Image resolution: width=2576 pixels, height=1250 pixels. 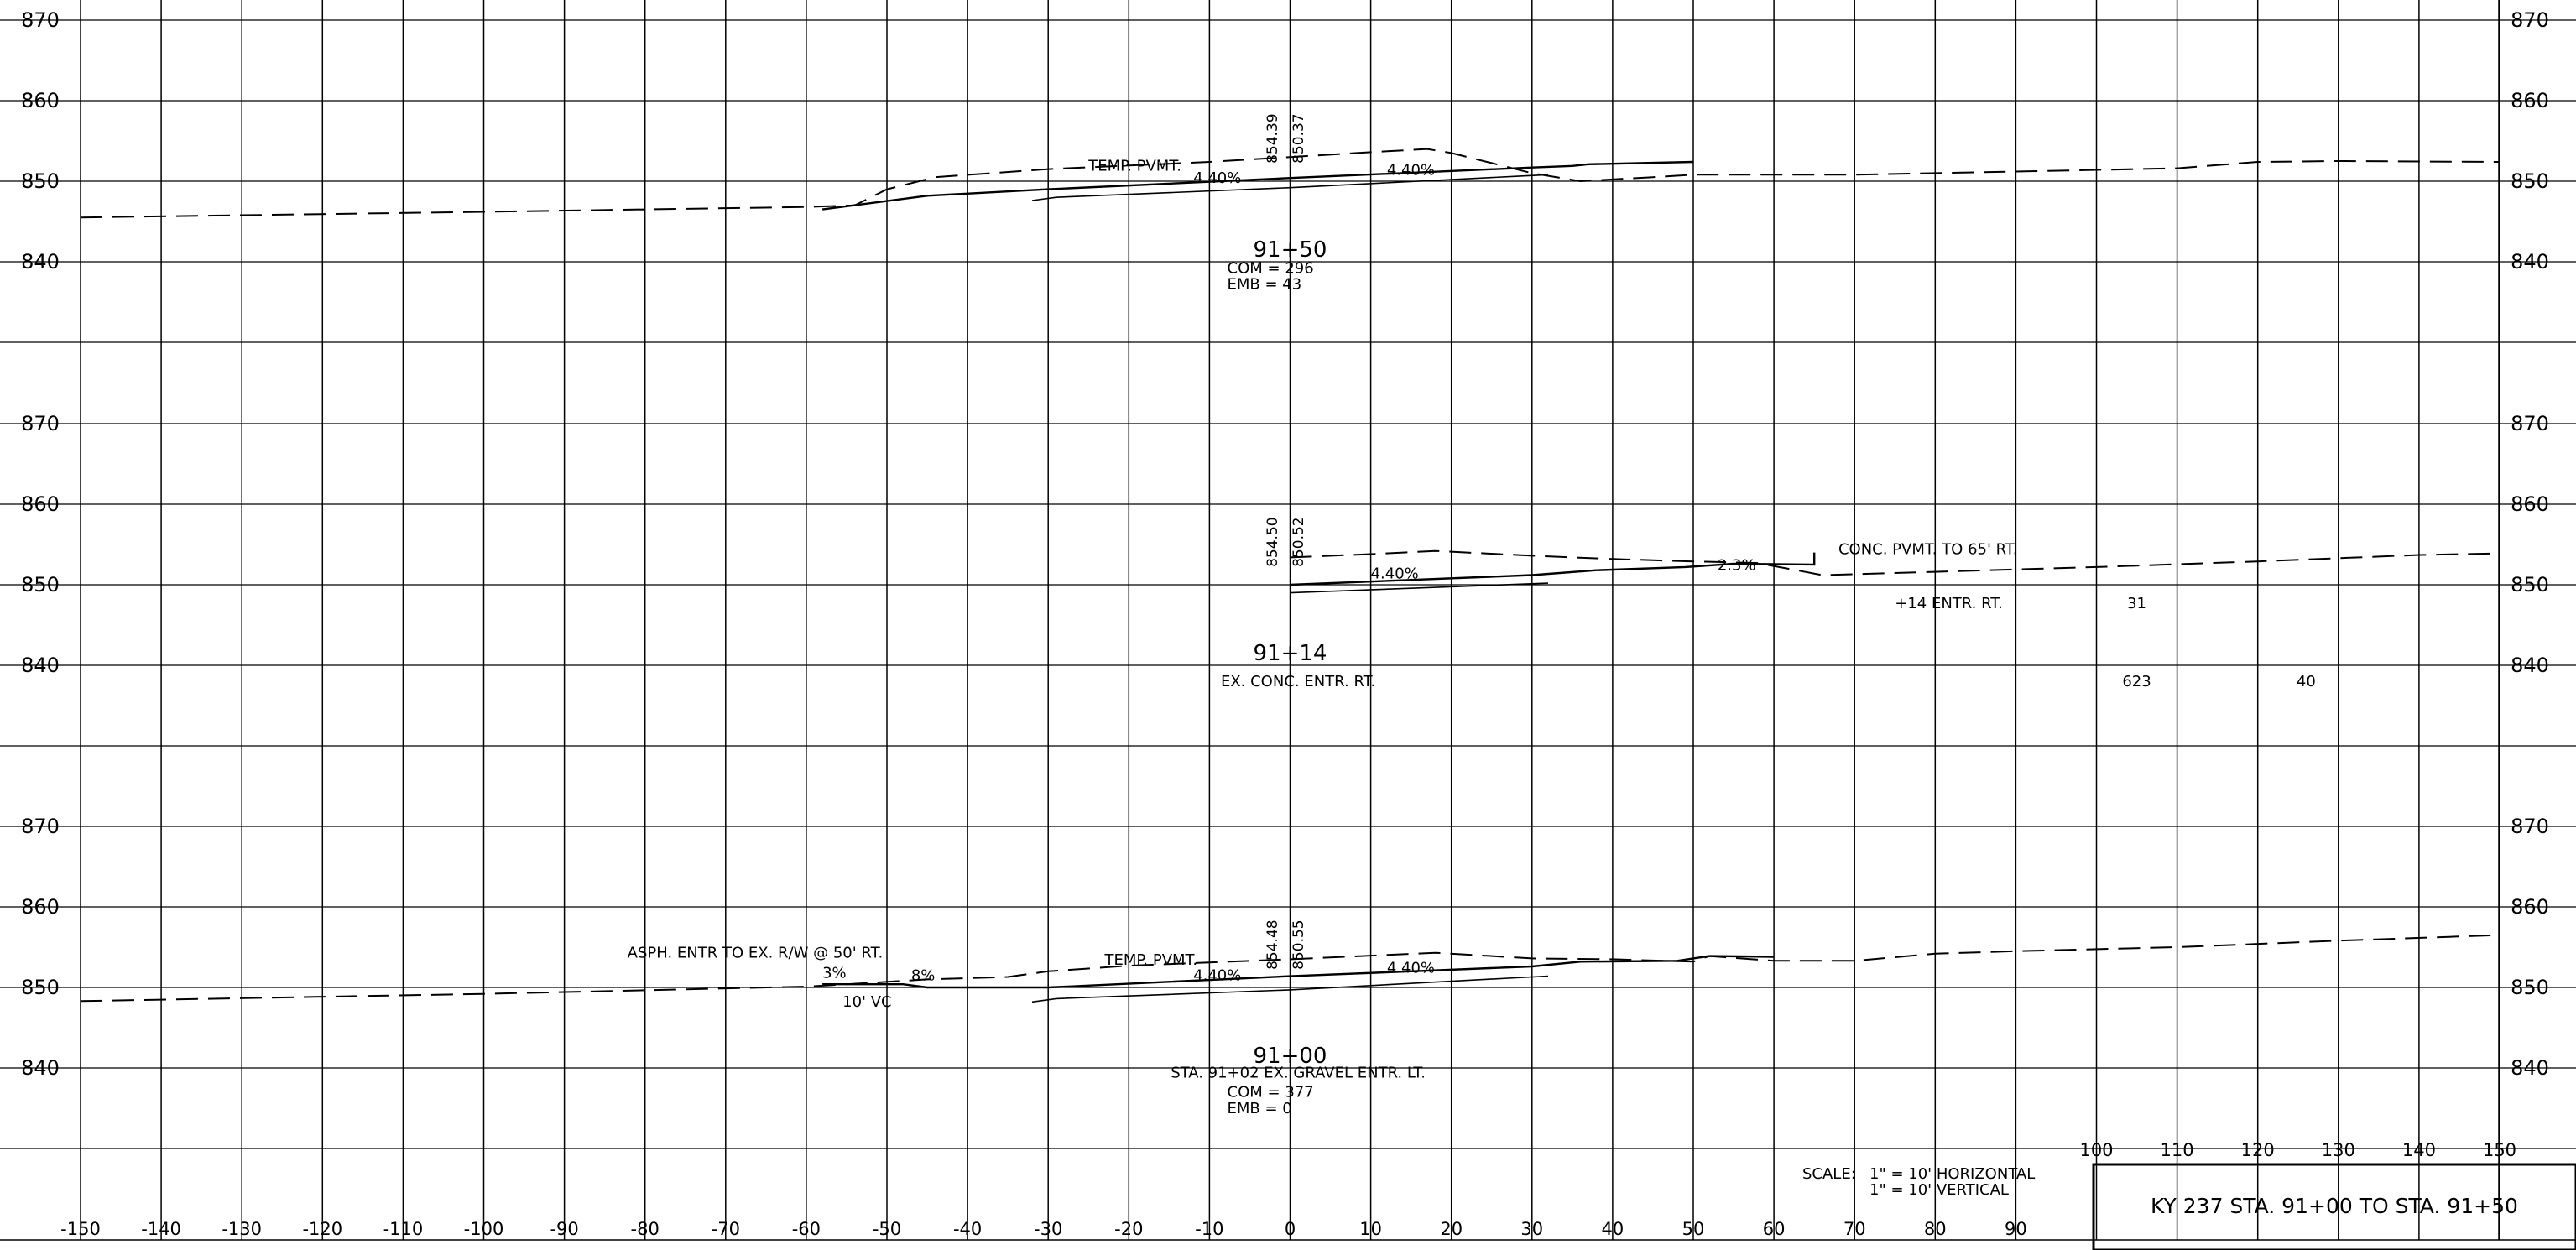 What do you see at coordinates (1829, 1174) in the screenshot?
I see `scale-prefix: SCALE:` at bounding box center [1829, 1174].